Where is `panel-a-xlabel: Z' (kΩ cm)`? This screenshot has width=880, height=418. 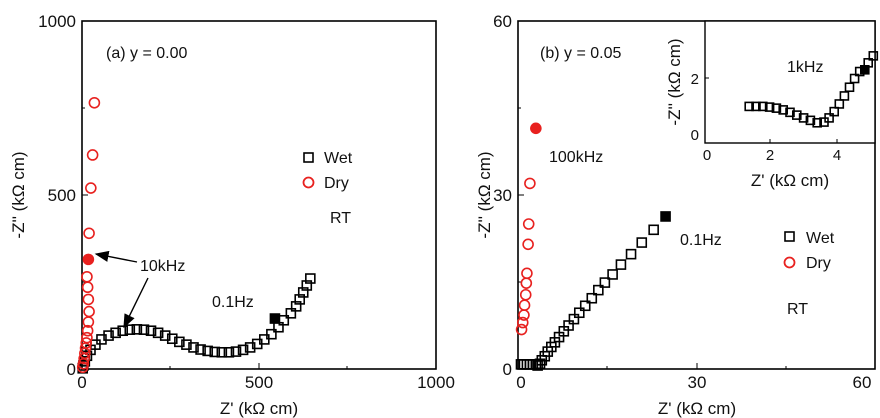
panel-a-xlabel: Z' (kΩ cm) is located at coordinates (259, 408).